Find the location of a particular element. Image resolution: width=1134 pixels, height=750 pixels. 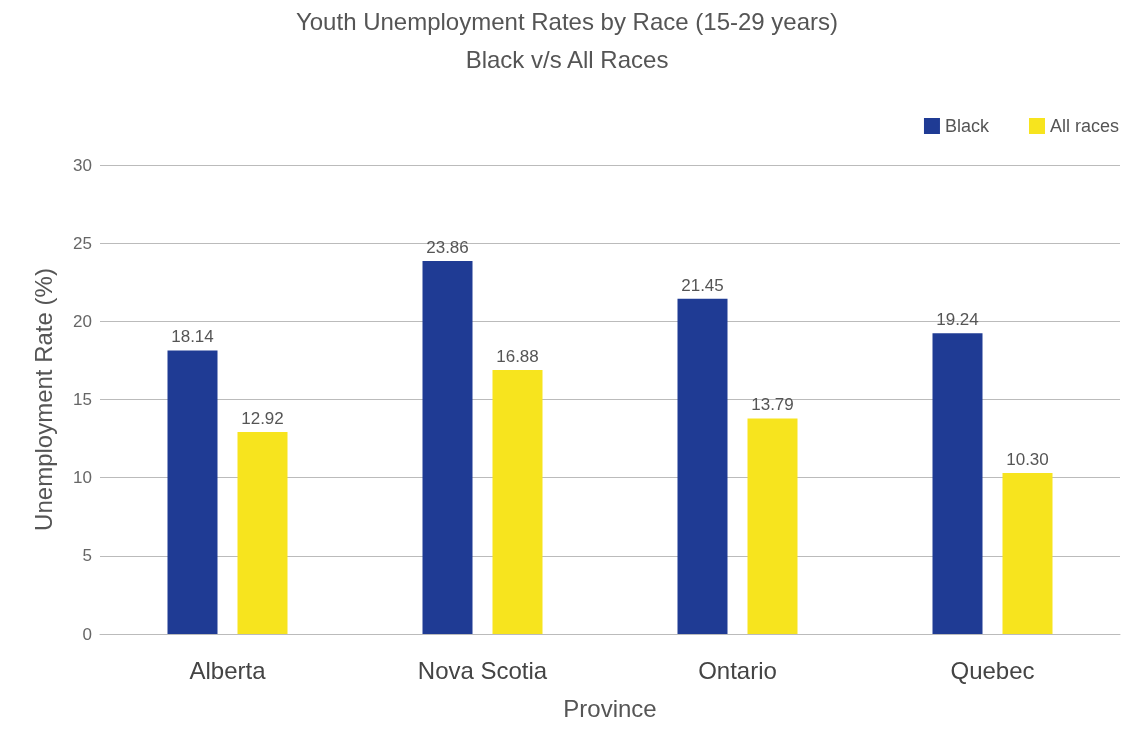

legend-label: All races is located at coordinates (1084, 126).